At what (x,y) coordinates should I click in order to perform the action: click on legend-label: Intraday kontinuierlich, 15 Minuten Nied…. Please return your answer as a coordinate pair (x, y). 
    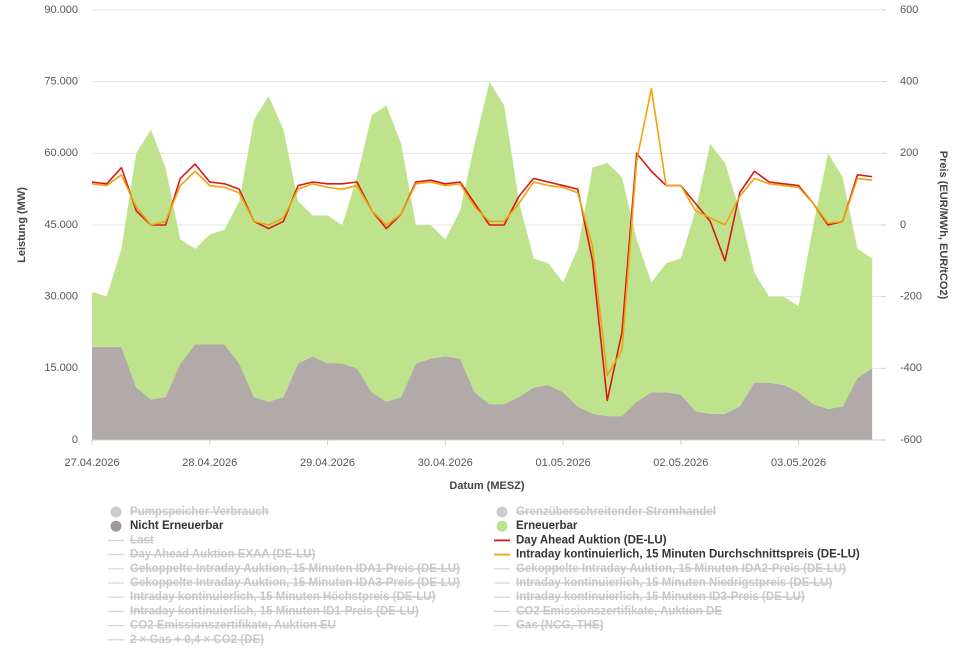
    Looking at the image, I should click on (674, 583).